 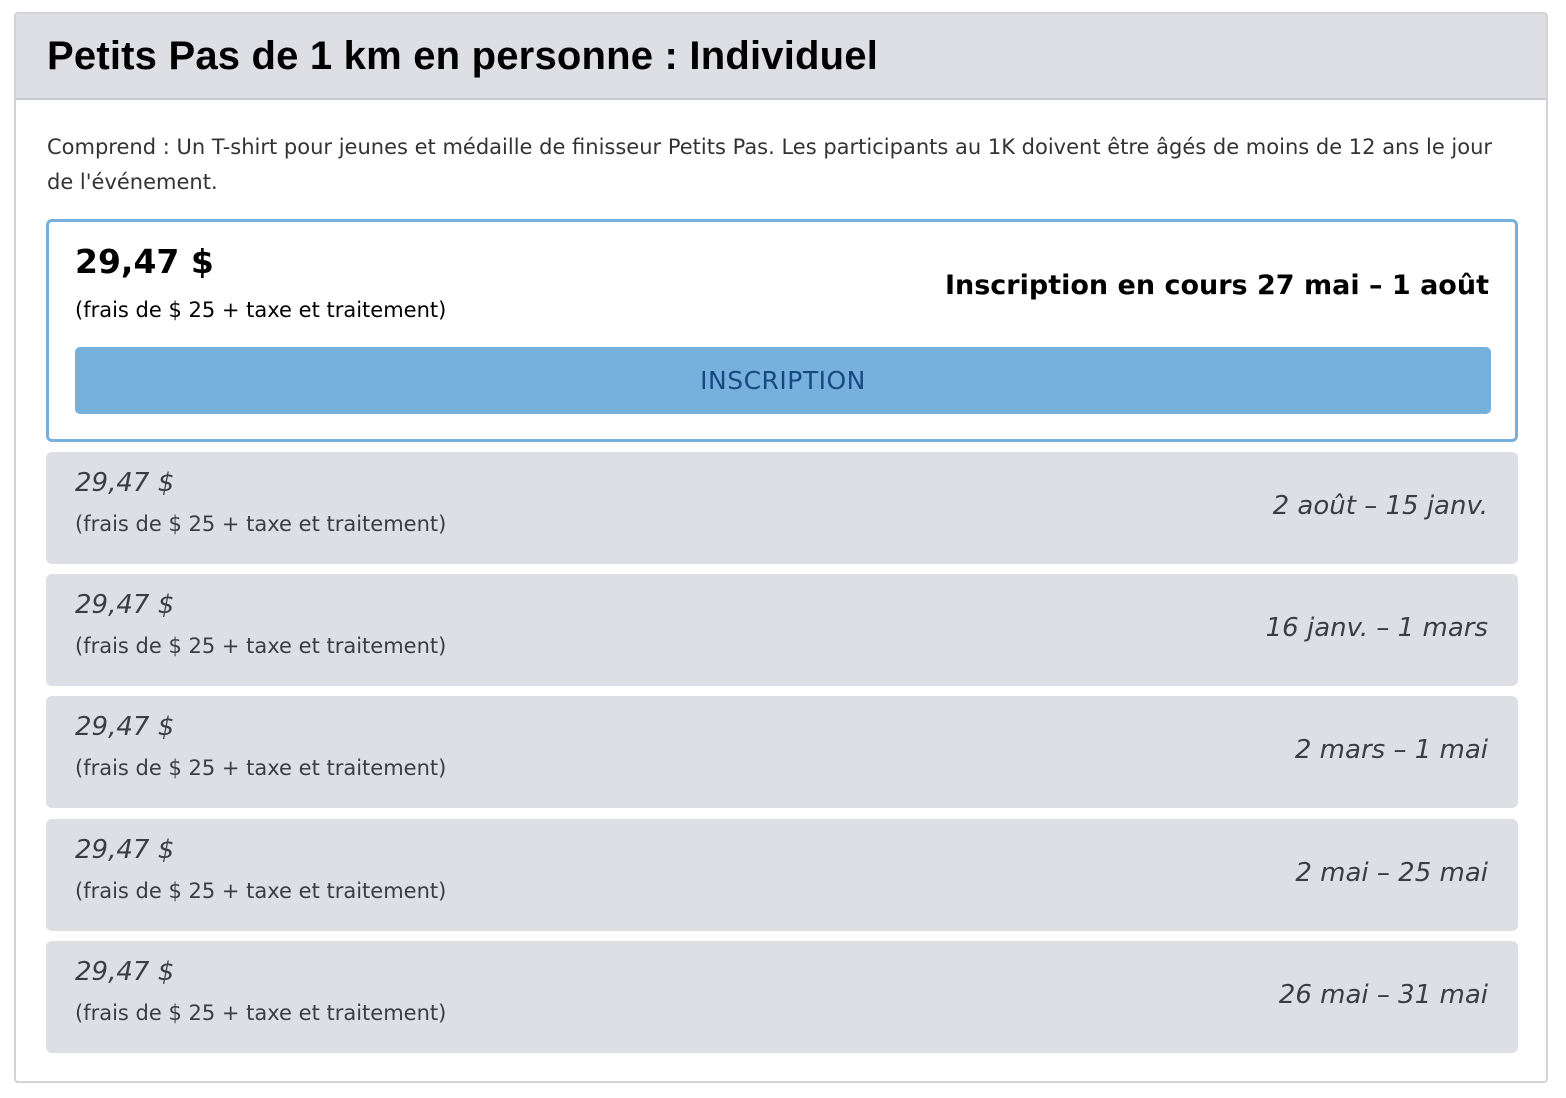 What do you see at coordinates (1391, 750) in the screenshot?
I see `tier-dates: 2 mars – 1 mai` at bounding box center [1391, 750].